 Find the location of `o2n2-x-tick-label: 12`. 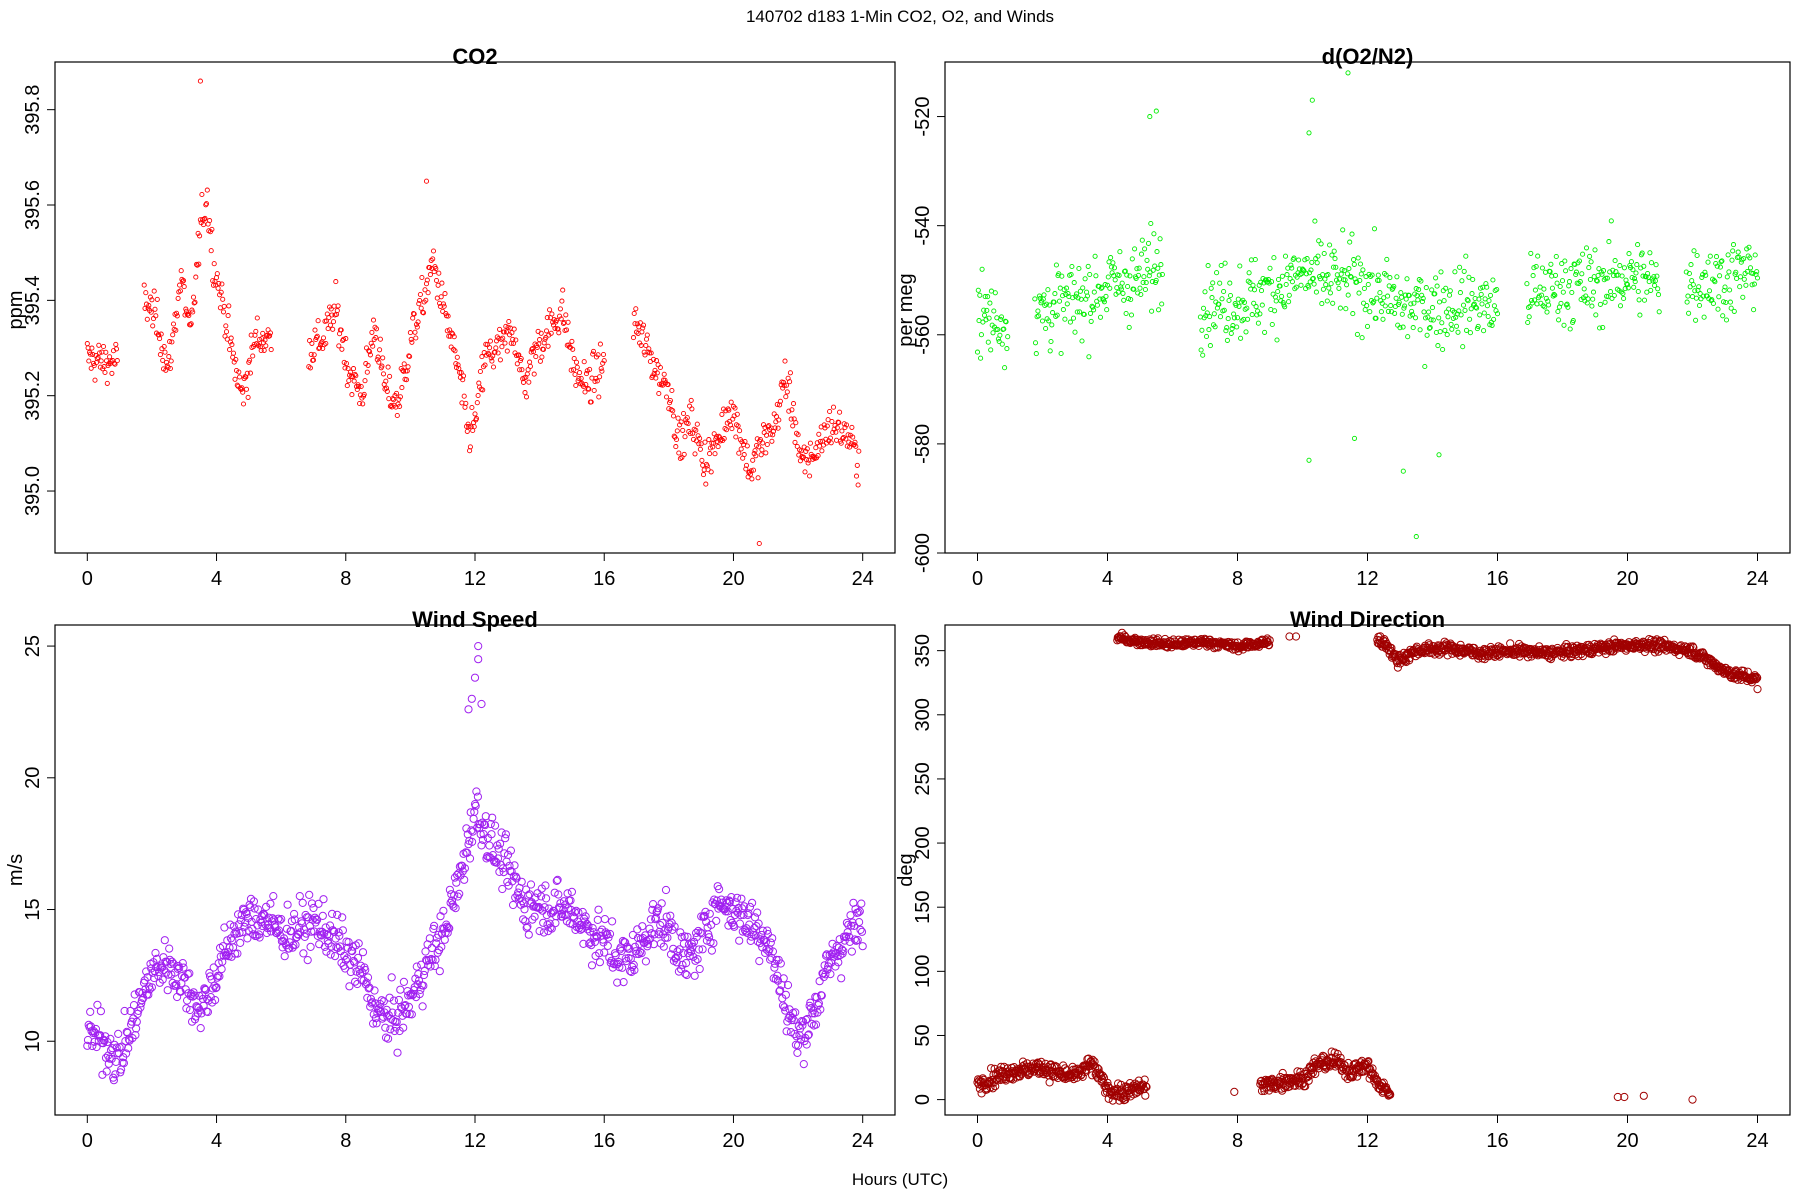

o2n2-x-tick-label: 12 is located at coordinates (1367, 579).